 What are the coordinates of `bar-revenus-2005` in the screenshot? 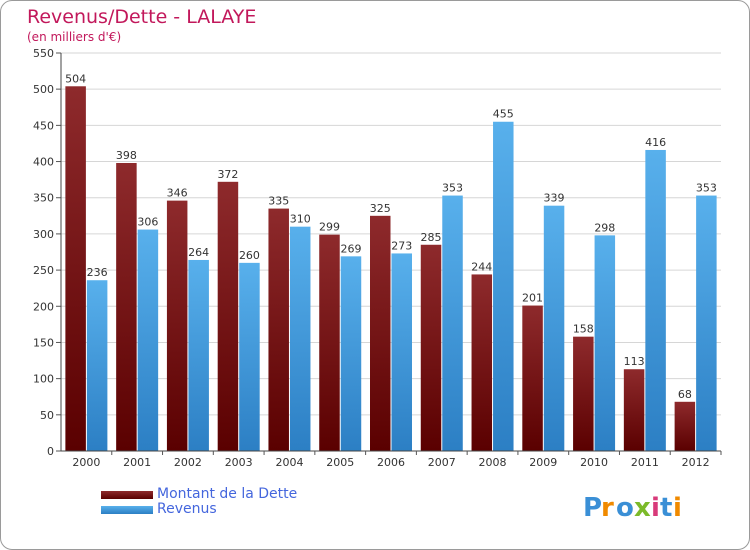 It's located at (351, 353).